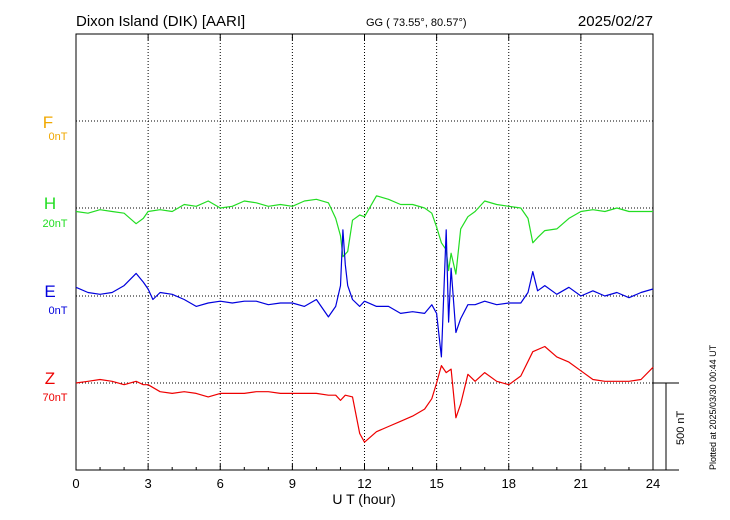  I want to click on series-h-label: H, so click(50, 203).